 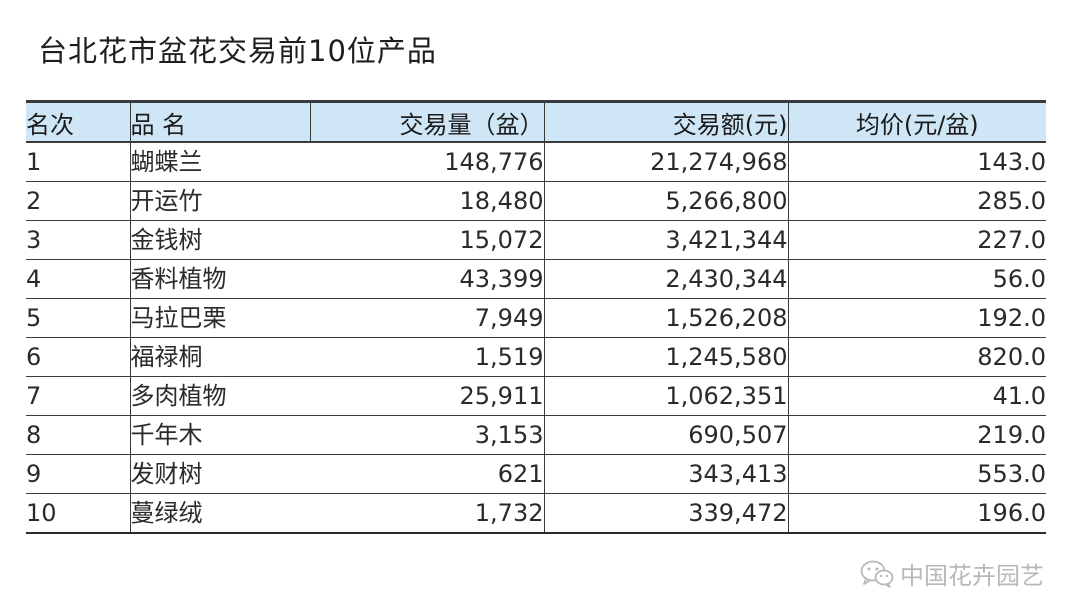 I want to click on cell-avg-price: 196.0, so click(x=916, y=513).